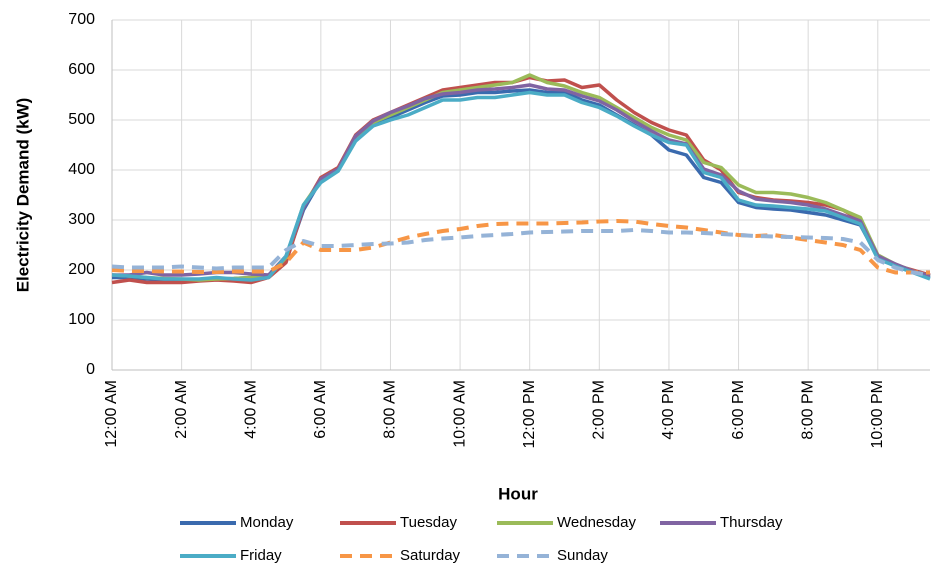 This screenshot has width=932, height=567. What do you see at coordinates (81, 269) in the screenshot?
I see `y-tick-label: 200` at bounding box center [81, 269].